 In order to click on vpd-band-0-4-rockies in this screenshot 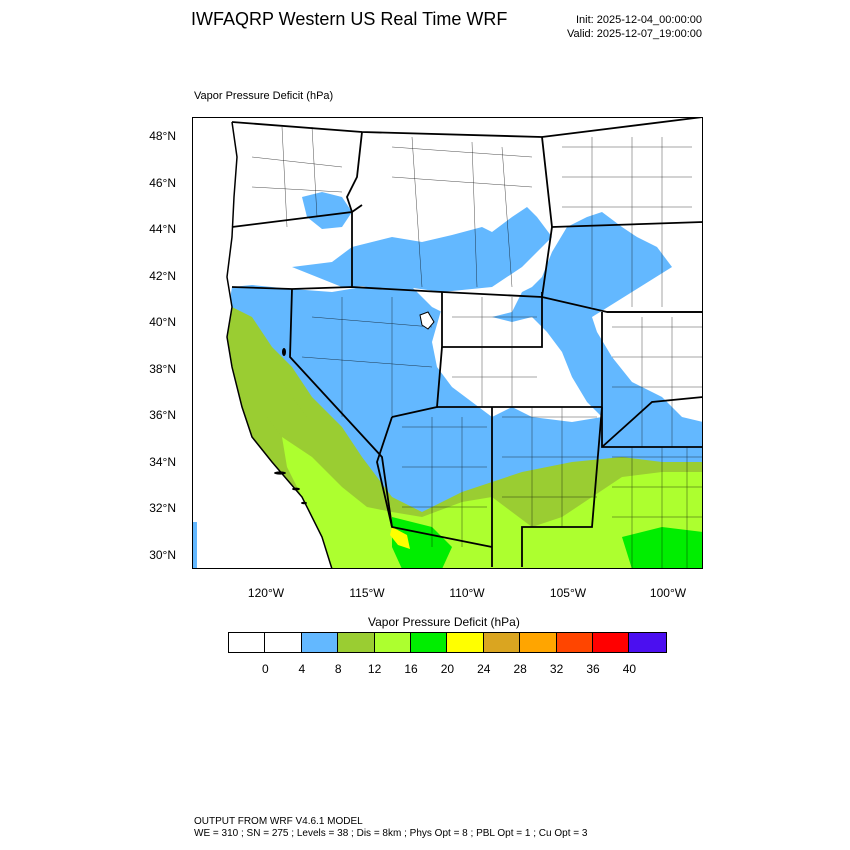, I will do `click(517, 362)`.